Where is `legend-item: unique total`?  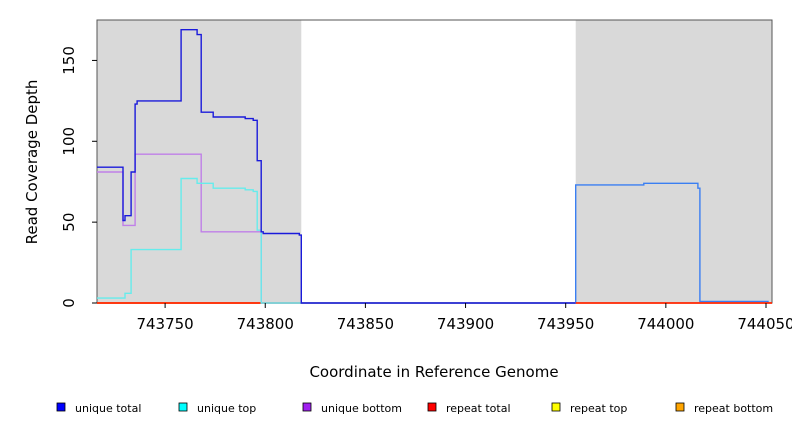
legend-item: unique total is located at coordinates (98, 408).